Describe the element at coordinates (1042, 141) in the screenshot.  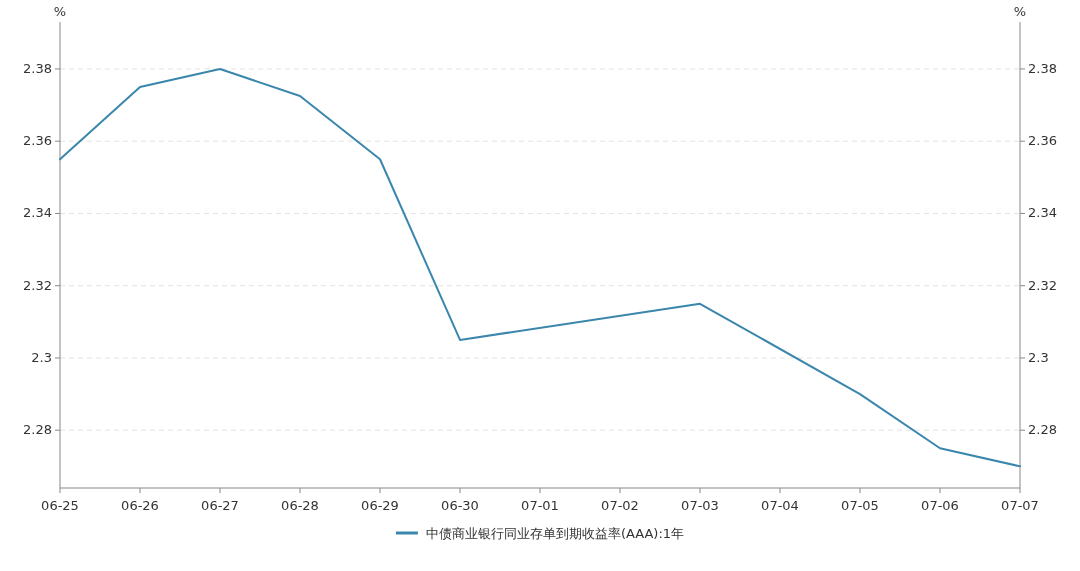
I see `y2-tick-label: 2.36` at that location.